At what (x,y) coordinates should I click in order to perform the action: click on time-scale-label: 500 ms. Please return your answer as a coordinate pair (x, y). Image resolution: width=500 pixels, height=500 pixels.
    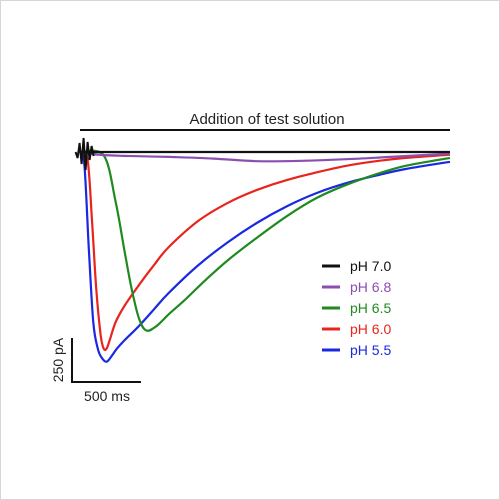
    Looking at the image, I should click on (107, 396).